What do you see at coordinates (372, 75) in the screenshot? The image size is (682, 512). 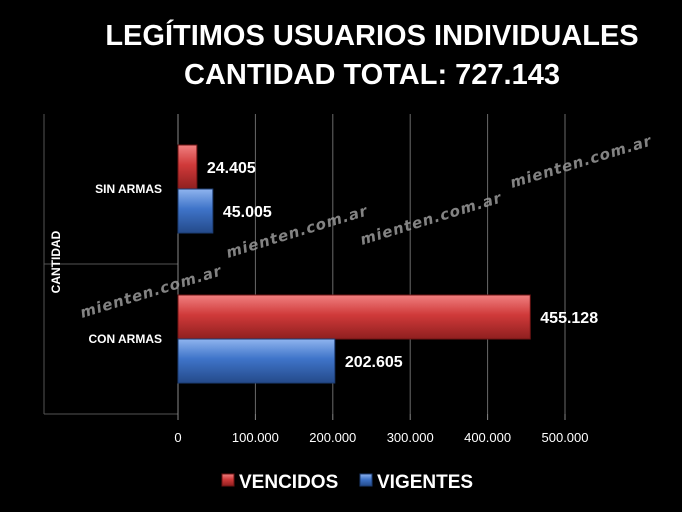 I see `chart-subtitle: CANTIDAD TOTAL: 727.143` at bounding box center [372, 75].